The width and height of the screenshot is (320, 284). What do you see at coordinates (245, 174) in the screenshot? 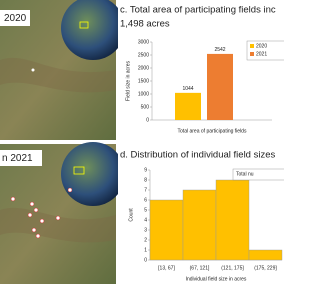
I see `legend-label: Total nu` at bounding box center [245, 174].